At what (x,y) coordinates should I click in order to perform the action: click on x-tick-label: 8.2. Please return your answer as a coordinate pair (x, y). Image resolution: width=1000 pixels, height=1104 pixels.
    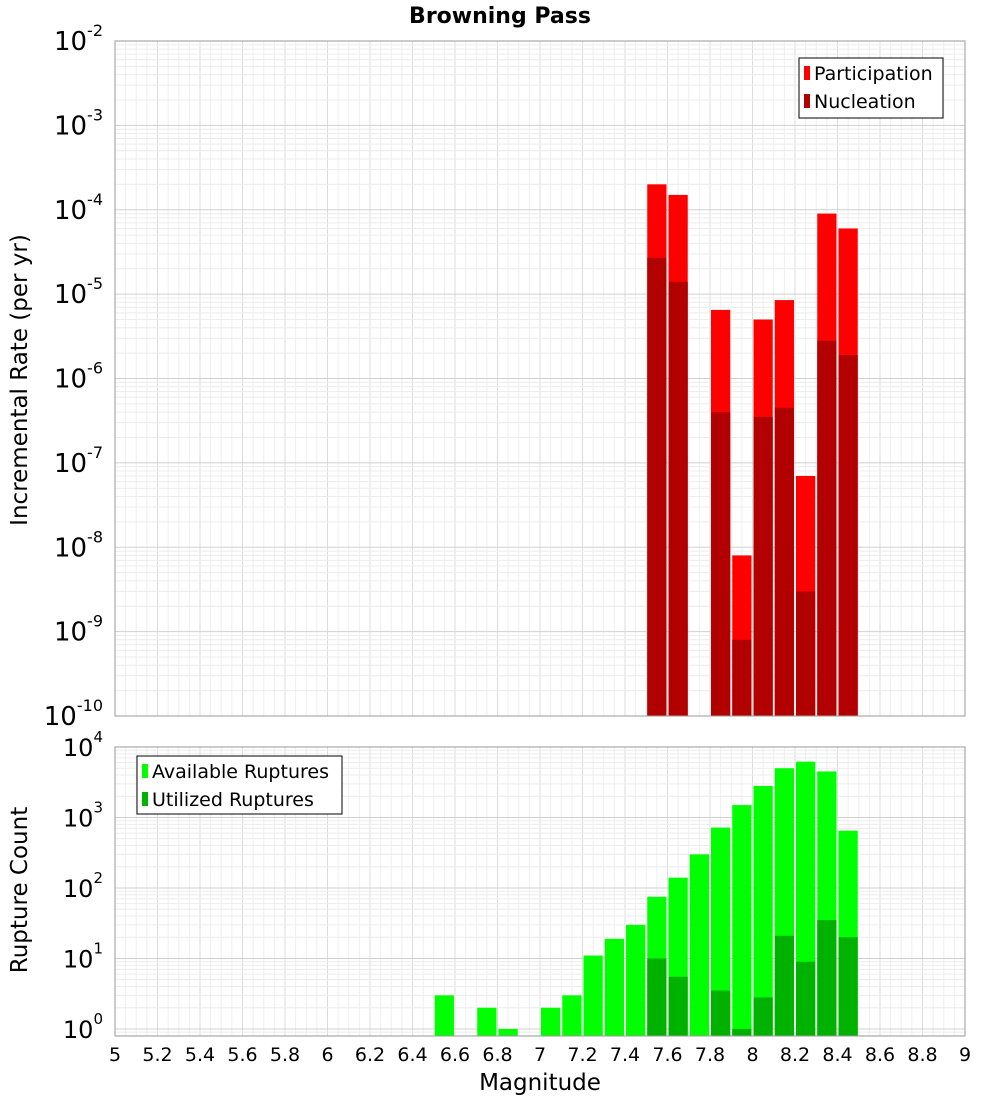
    Looking at the image, I should click on (795, 1055).